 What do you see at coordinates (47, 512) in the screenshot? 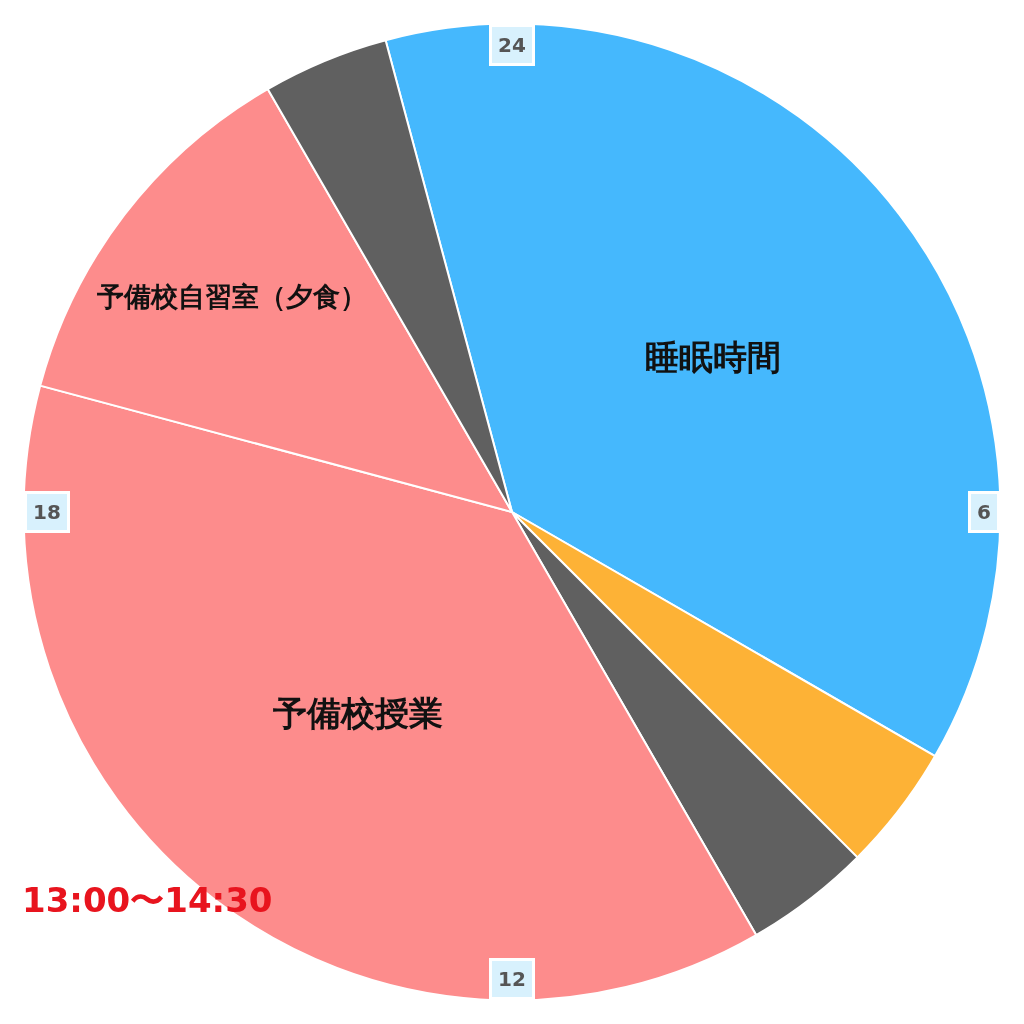
I see `text: 18` at bounding box center [47, 512].